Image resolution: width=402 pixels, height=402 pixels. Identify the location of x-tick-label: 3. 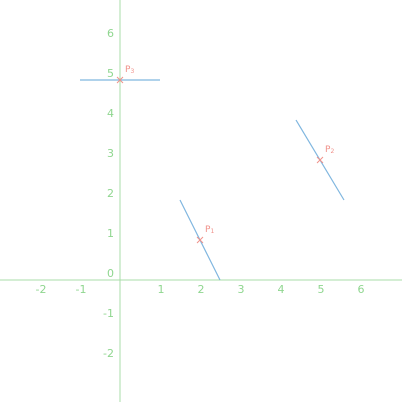
(241, 289).